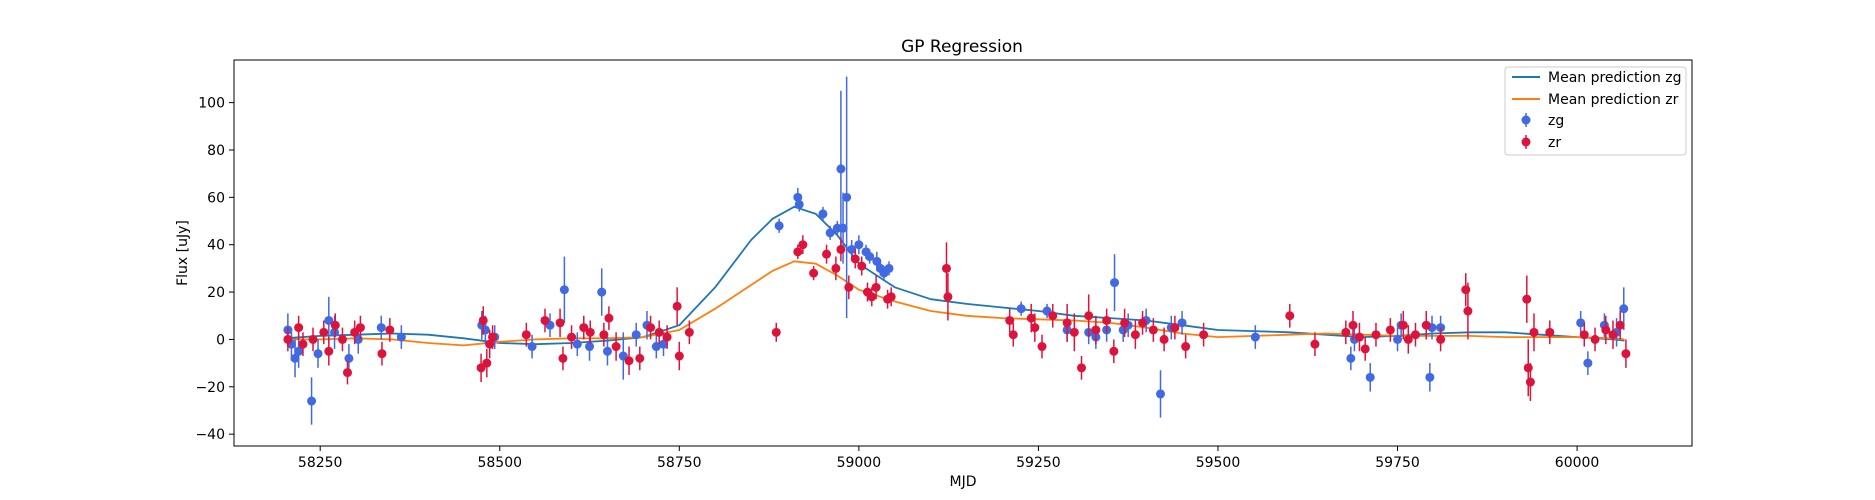  I want to click on legend-item-zg: zg, so click(1542, 121).